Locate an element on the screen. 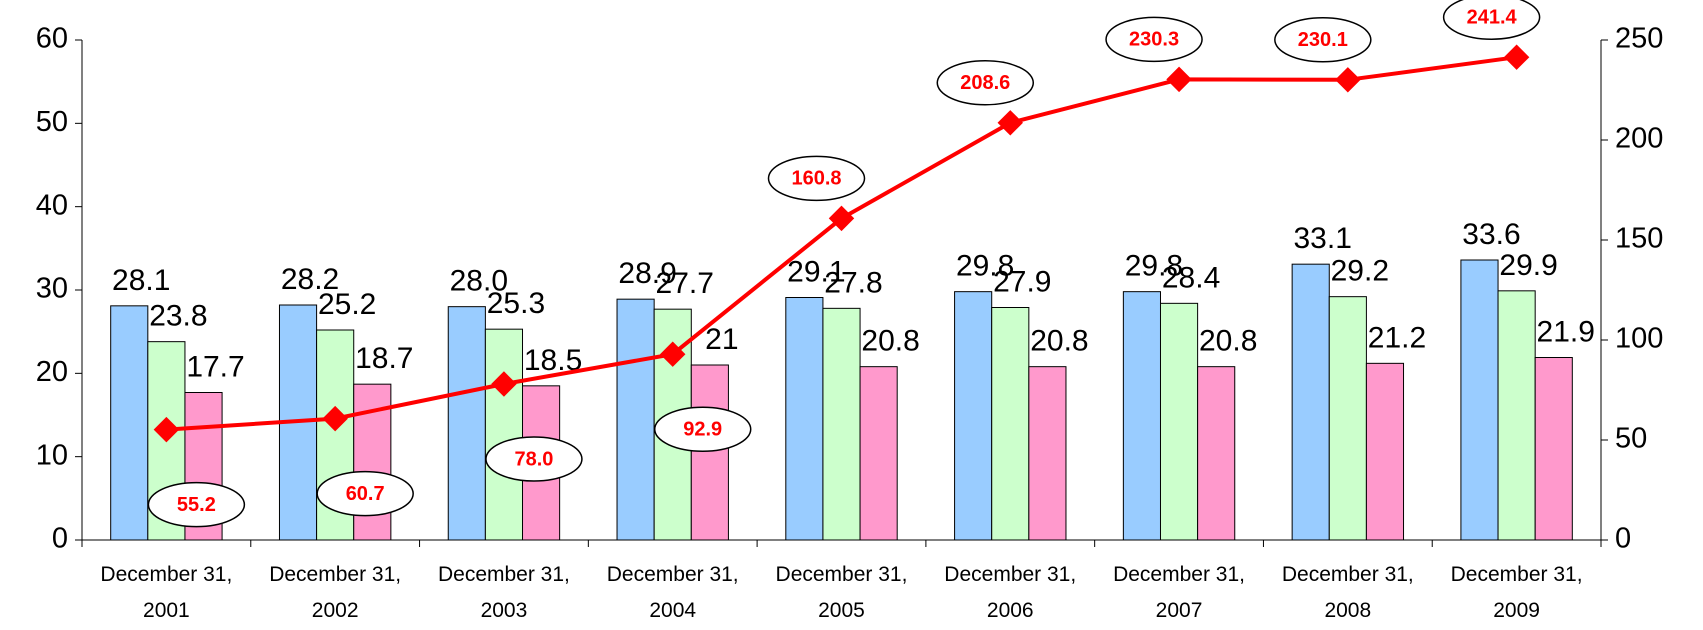 Image resolution: width=1703 pixels, height=630 pixels. y2-tick-label: 150 is located at coordinates (1639, 239).